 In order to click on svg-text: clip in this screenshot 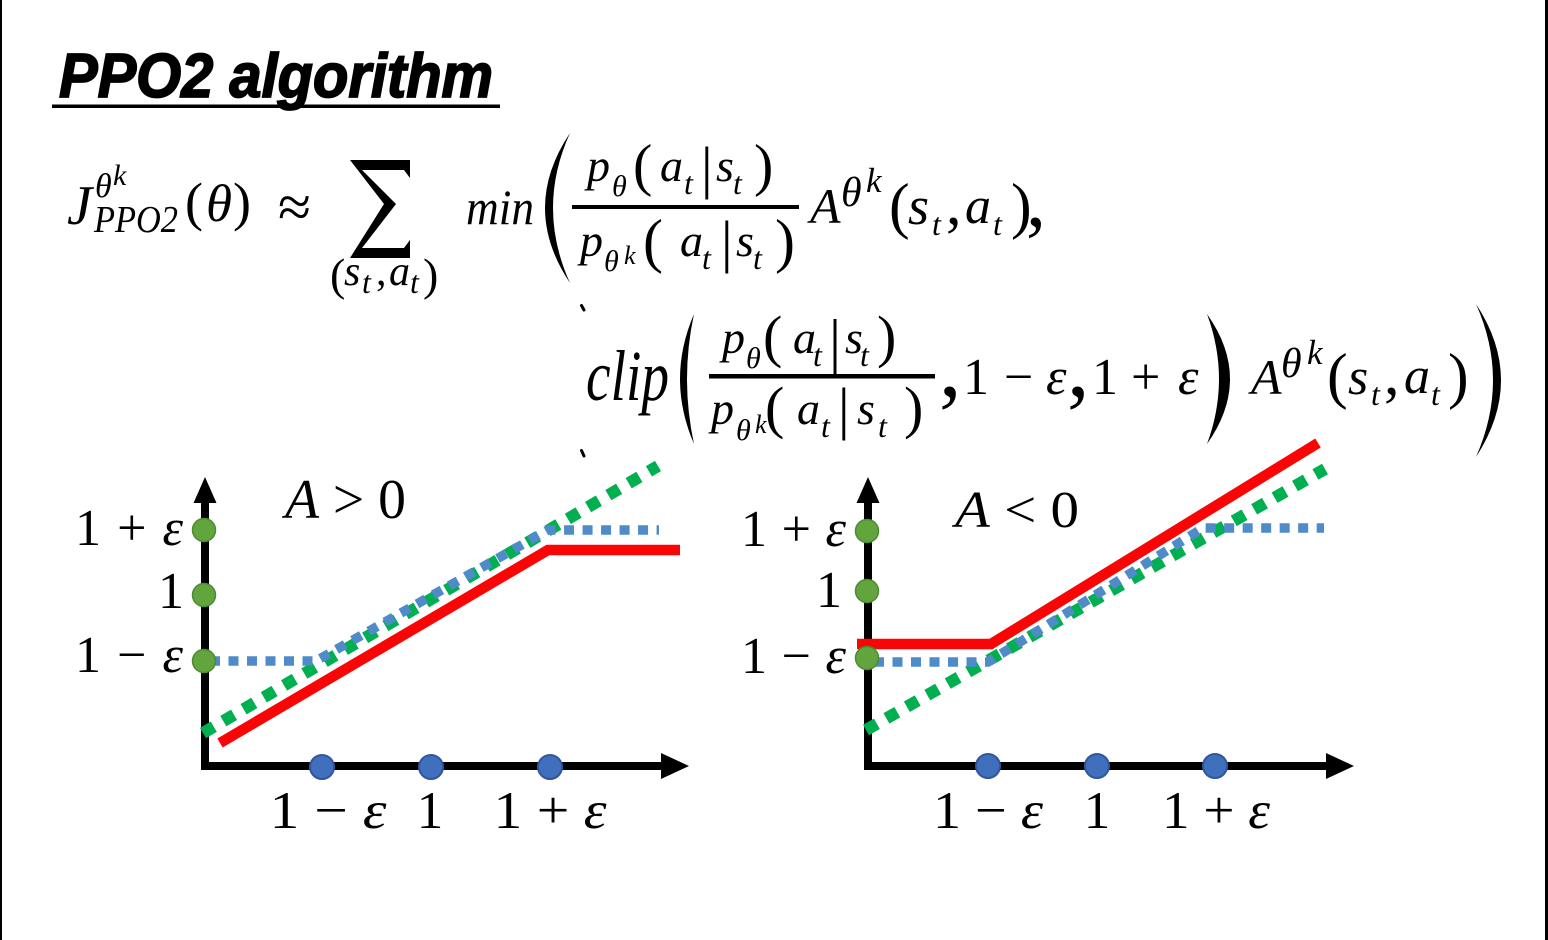, I will do `click(627, 376)`.